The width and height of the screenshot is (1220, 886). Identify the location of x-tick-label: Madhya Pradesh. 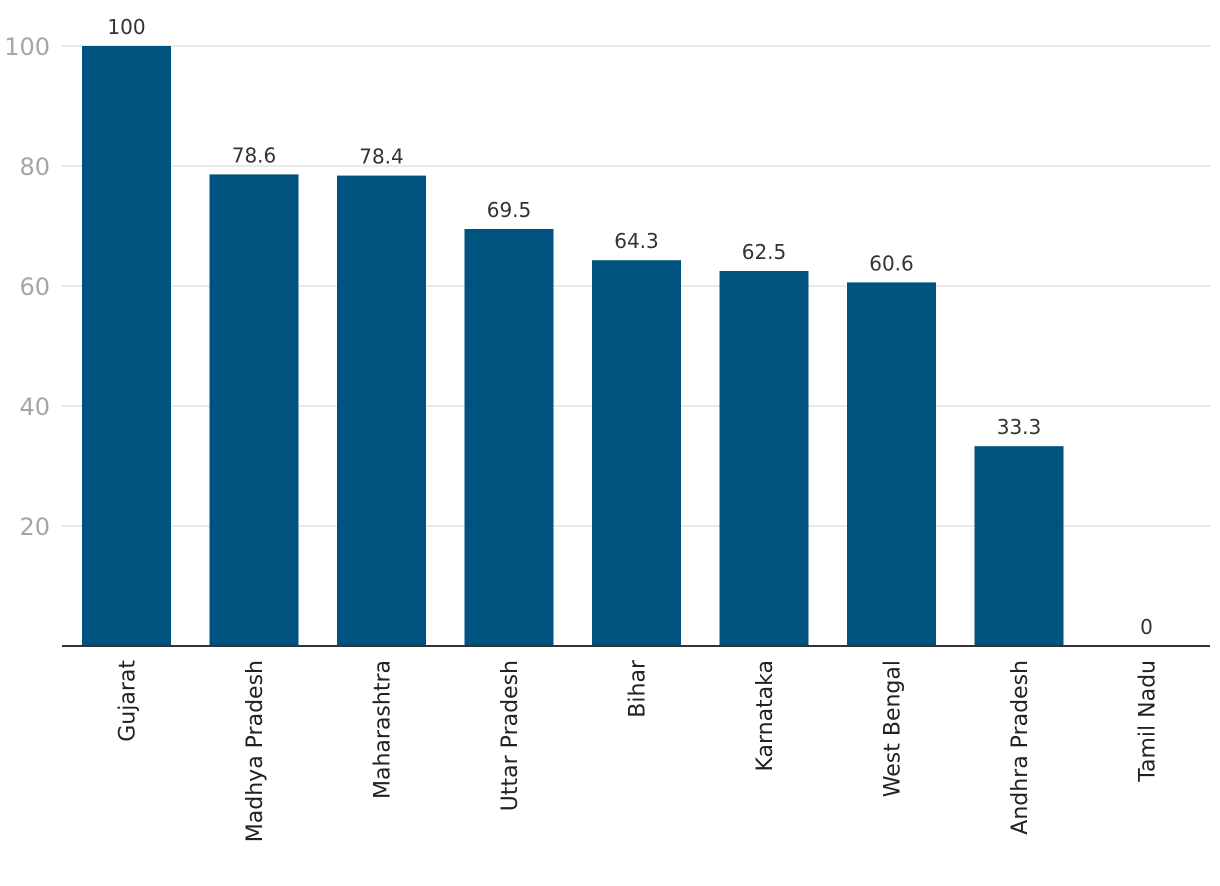
(255, 751).